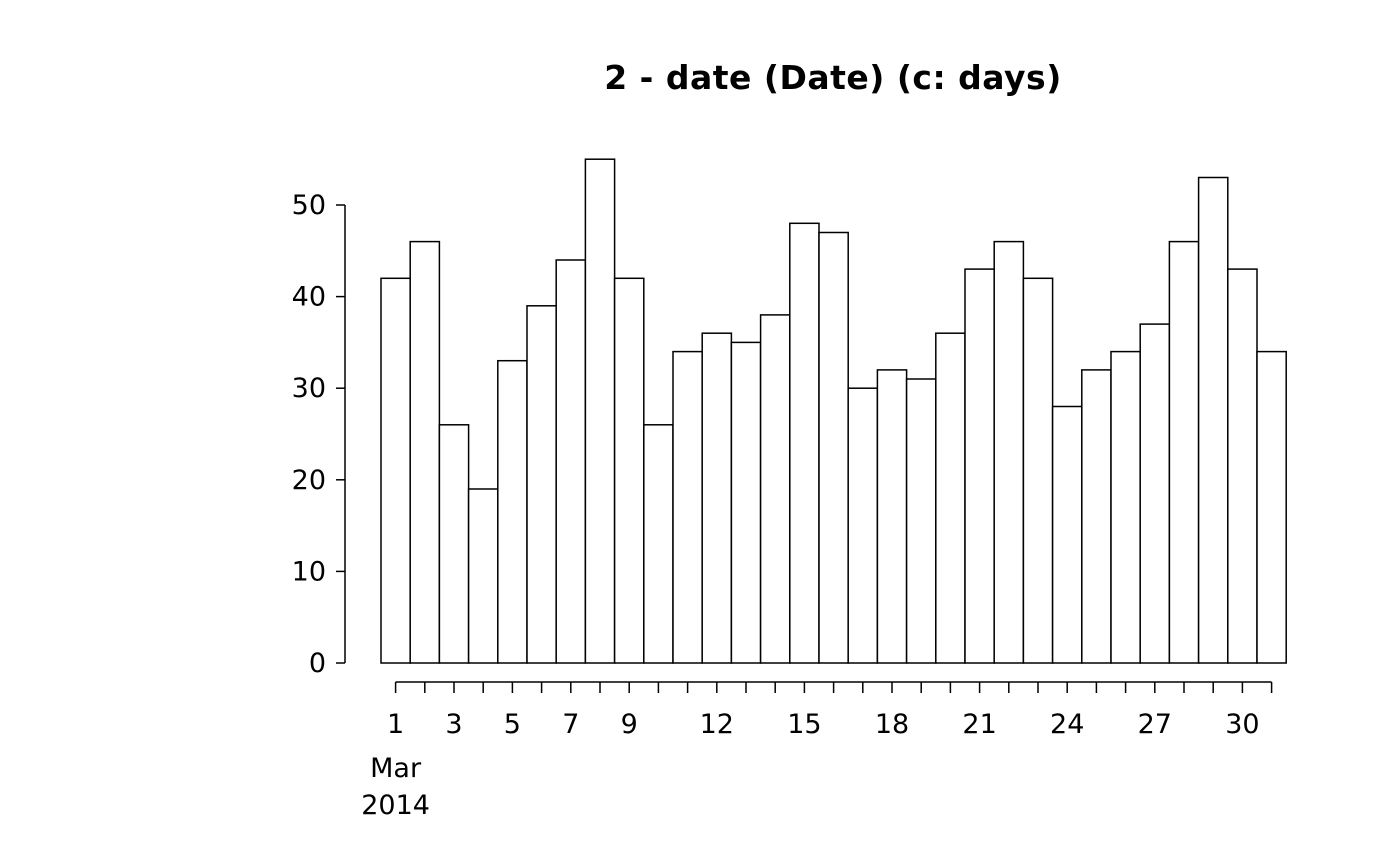  I want to click on x-tick-label: 7, so click(570, 724).